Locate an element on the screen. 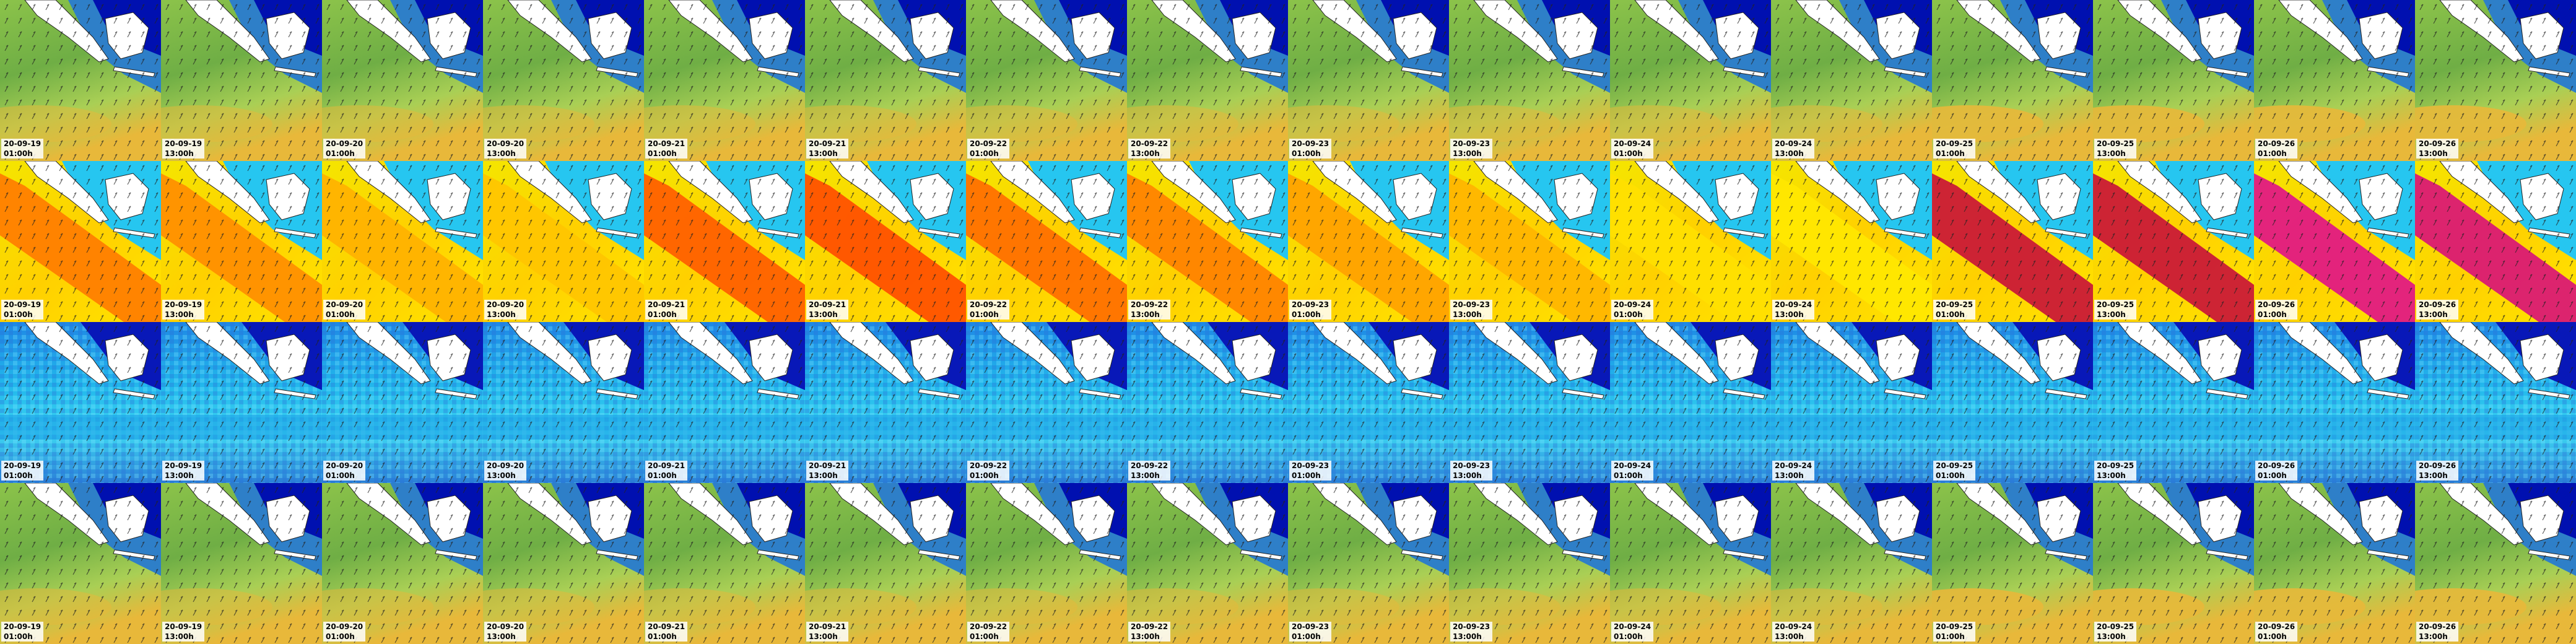  date-label: 20-09-26 is located at coordinates (2276, 304).